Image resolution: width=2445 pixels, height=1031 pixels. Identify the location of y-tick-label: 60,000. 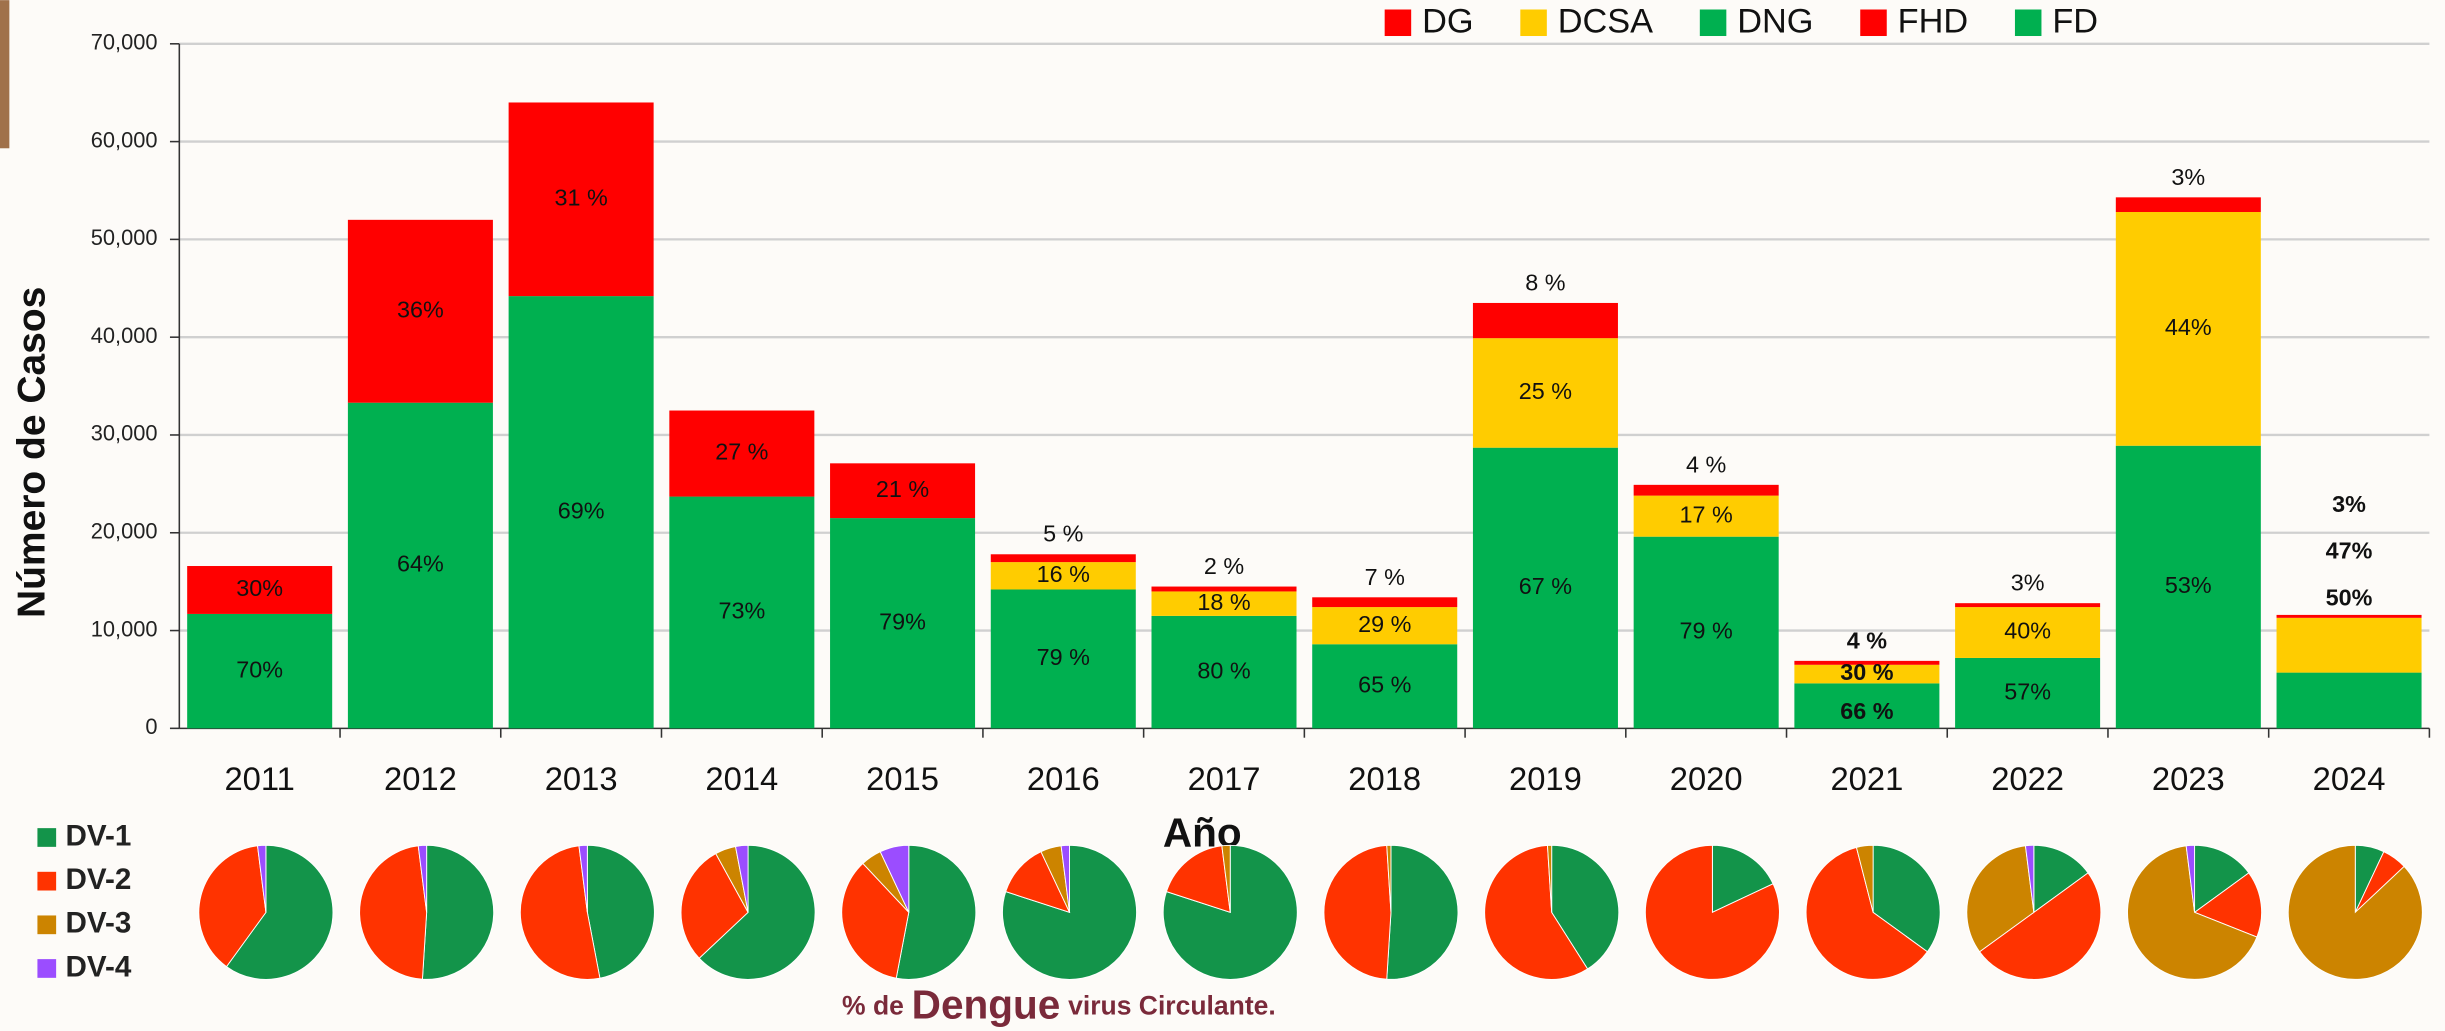
(124, 139).